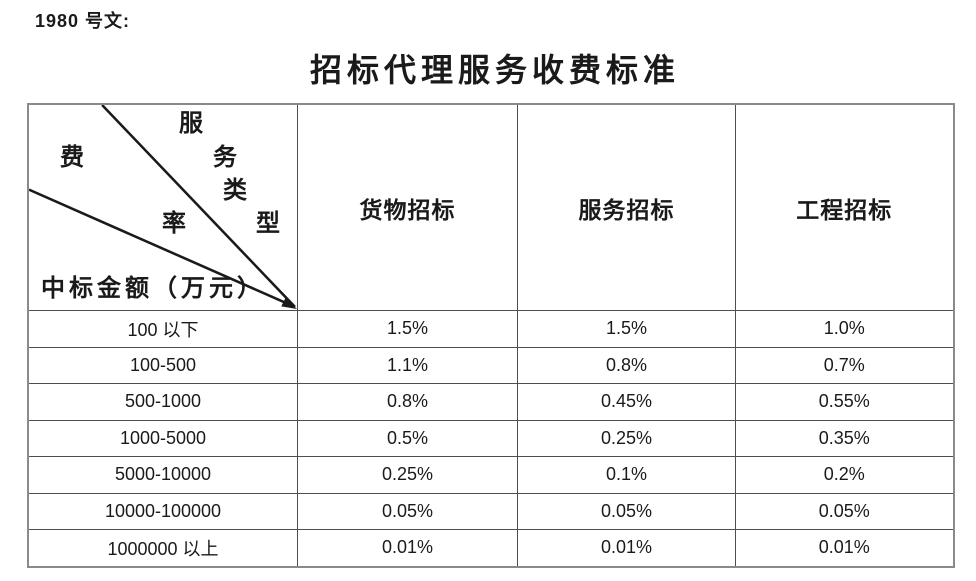 This screenshot has height=581, width=976. I want to click on rate-cell: 0.45%, so click(626, 402).